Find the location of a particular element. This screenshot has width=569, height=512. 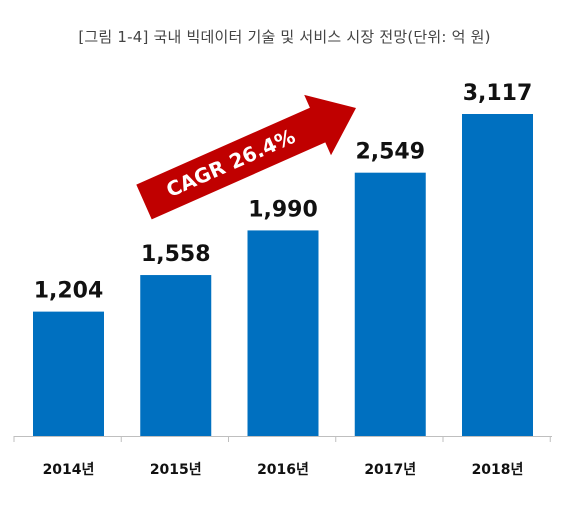

x-tick-label-2: 2016년 is located at coordinates (283, 470).